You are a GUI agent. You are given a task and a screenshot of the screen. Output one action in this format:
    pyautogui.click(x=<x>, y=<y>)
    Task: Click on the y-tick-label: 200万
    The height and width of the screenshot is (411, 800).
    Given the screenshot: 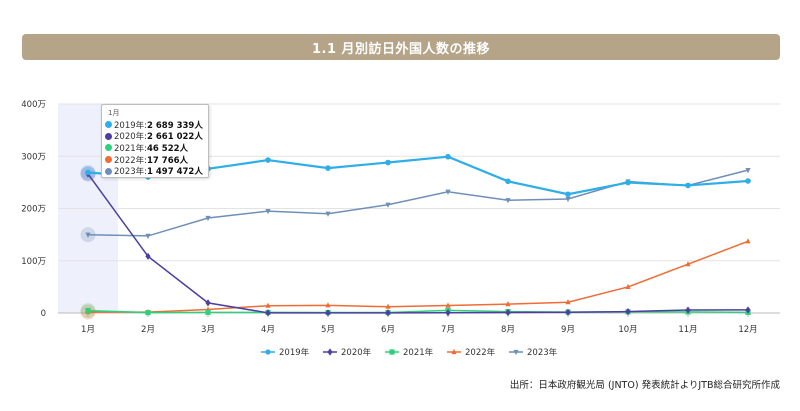 What is the action you would take?
    pyautogui.click(x=33, y=210)
    